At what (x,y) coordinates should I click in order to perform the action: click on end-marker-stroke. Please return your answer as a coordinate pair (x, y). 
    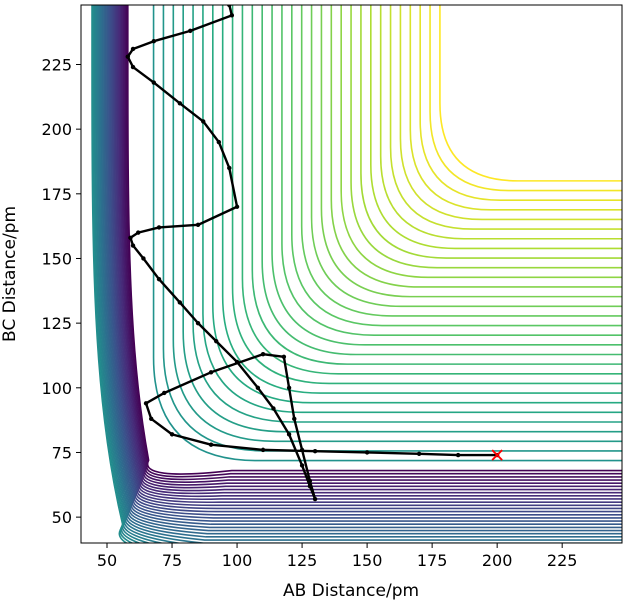
    Looking at the image, I should click on (497, 455).